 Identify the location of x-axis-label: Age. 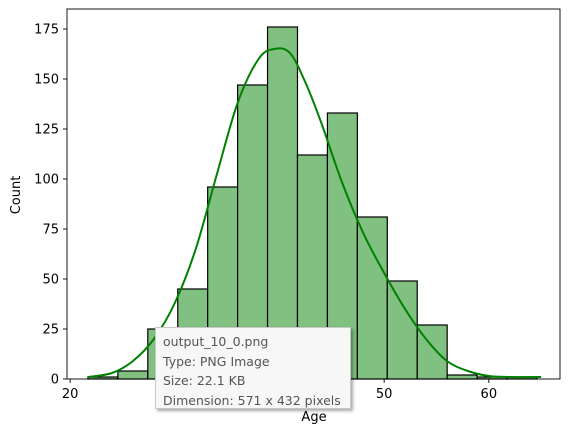
(313, 417).